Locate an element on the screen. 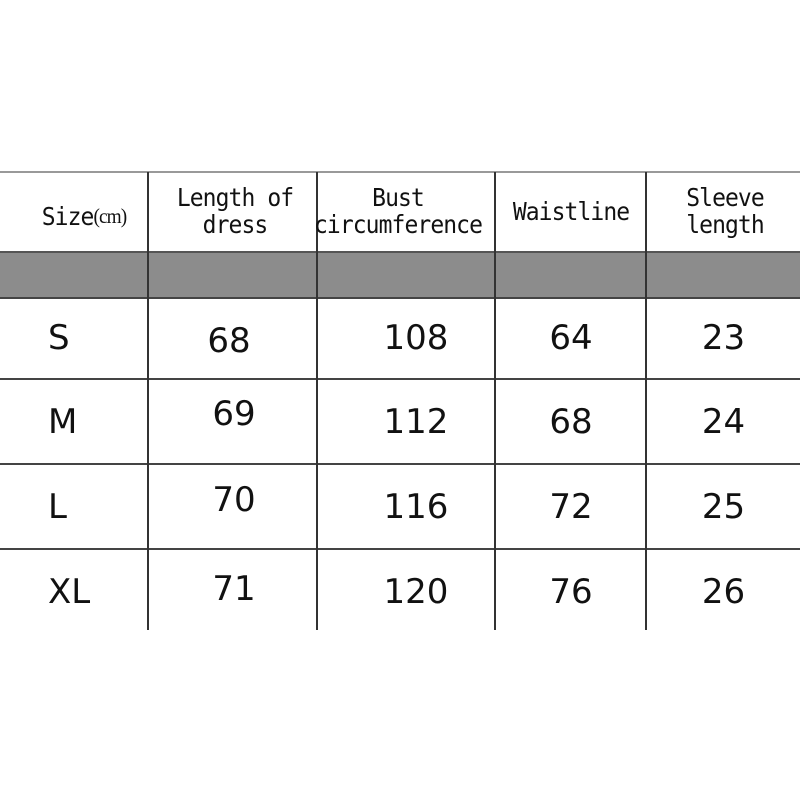 The image size is (800, 800). cell-waist: 76 is located at coordinates (571, 591).